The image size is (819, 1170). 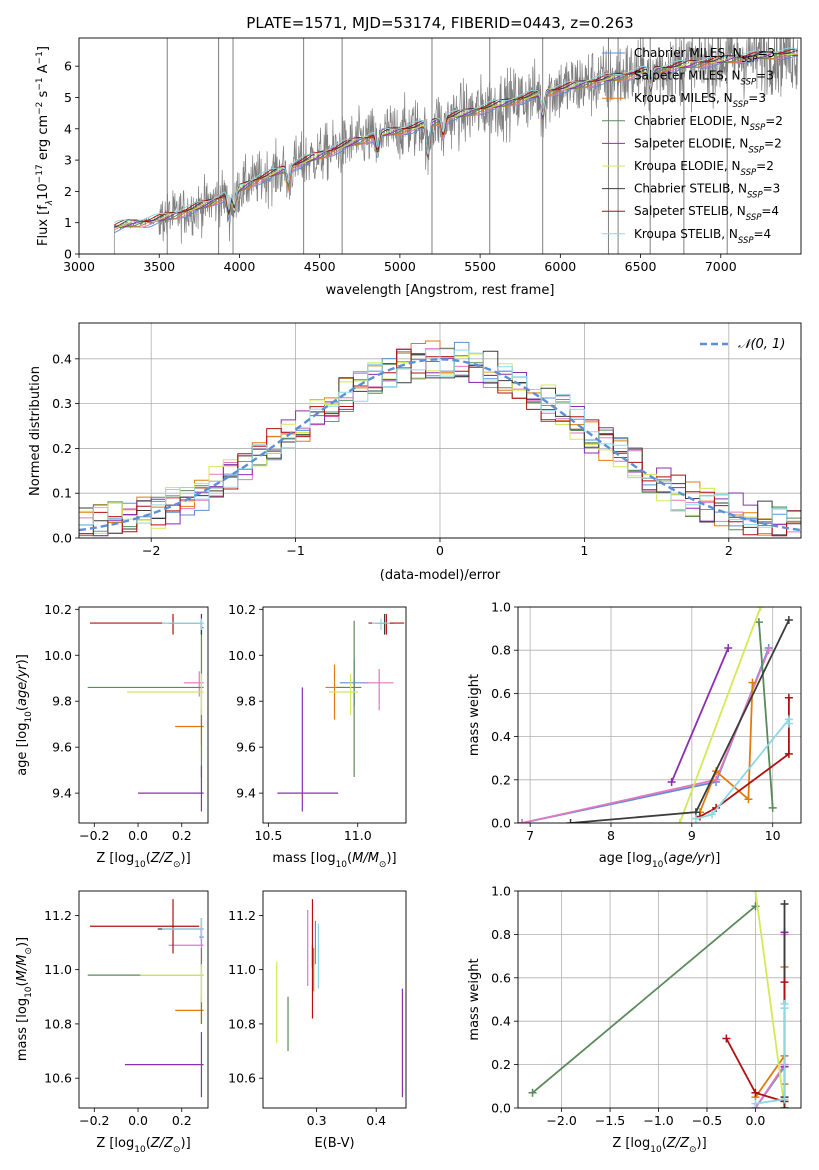 What do you see at coordinates (683, 98) in the screenshot?
I see `legend-entry-name: Kroupa MILES, N` at bounding box center [683, 98].